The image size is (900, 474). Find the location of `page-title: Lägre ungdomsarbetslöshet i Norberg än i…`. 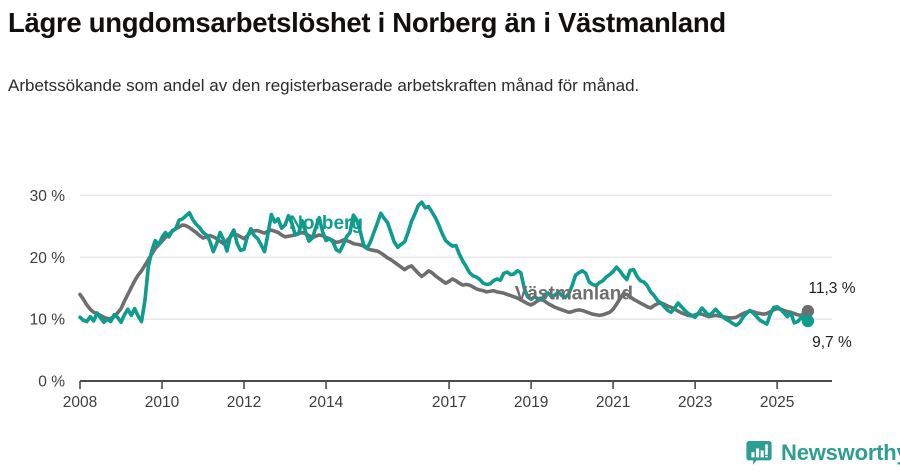

page-title: Lägre ungdomsarbetslöshet i Norberg än i… is located at coordinates (367, 22).